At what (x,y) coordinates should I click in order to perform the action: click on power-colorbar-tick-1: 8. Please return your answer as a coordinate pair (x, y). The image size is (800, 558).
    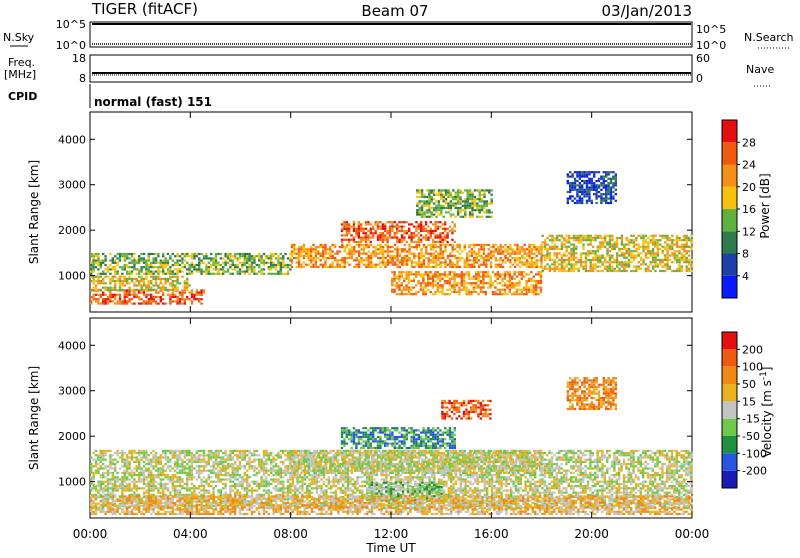
    Looking at the image, I should click on (745, 254).